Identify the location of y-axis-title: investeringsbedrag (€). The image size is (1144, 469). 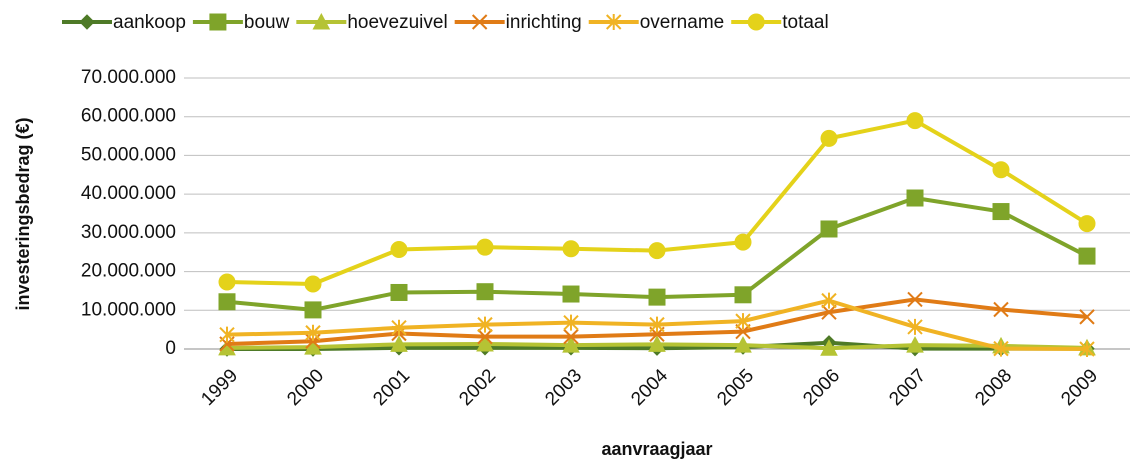
(23, 213).